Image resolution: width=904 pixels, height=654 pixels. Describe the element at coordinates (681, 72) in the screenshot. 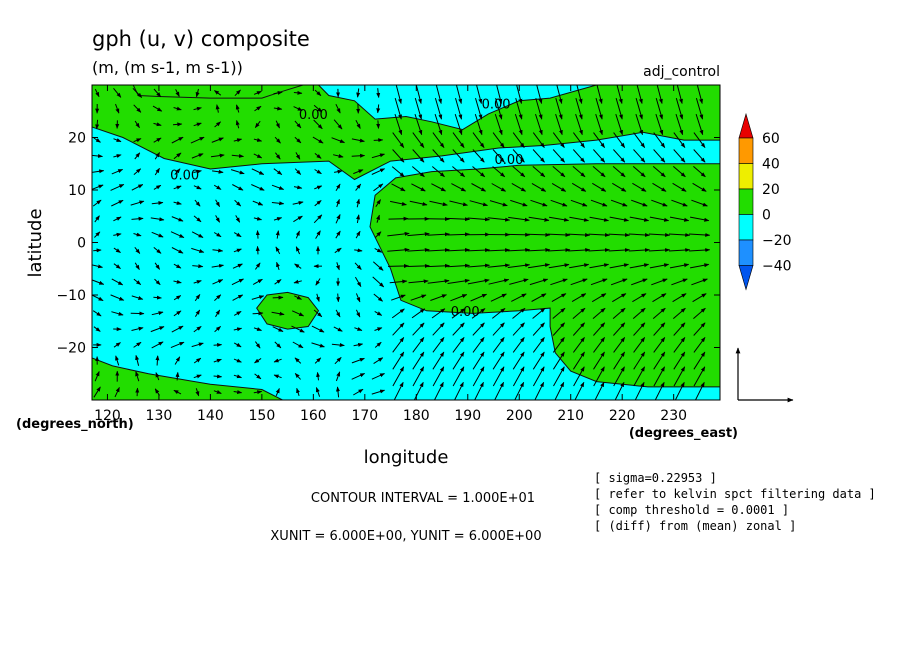

I see `experiment-label: adj_control` at that location.